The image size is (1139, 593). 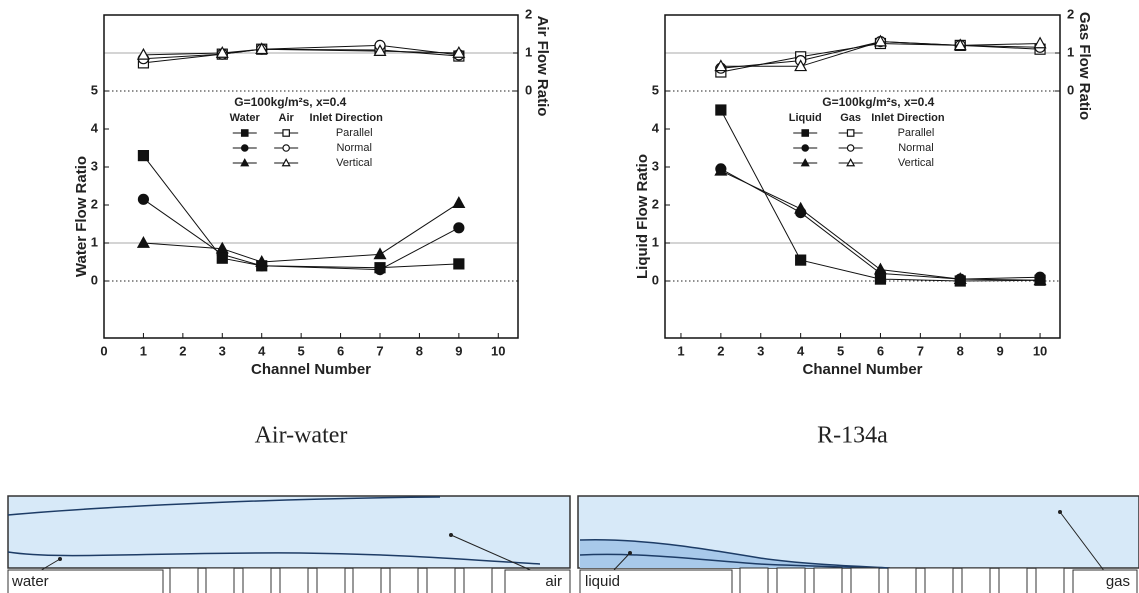 What do you see at coordinates (103, 350) in the screenshot?
I see `x-tick-label: 0` at bounding box center [103, 350].